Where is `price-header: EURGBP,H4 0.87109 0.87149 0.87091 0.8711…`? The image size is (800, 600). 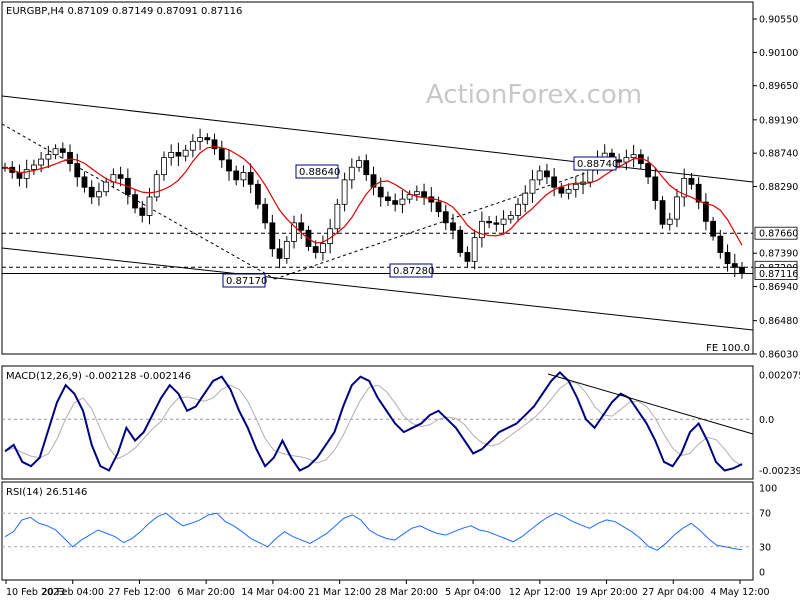
price-header: EURGBP,H4 0.87109 0.87149 0.87091 0.8711… is located at coordinates (124, 11).